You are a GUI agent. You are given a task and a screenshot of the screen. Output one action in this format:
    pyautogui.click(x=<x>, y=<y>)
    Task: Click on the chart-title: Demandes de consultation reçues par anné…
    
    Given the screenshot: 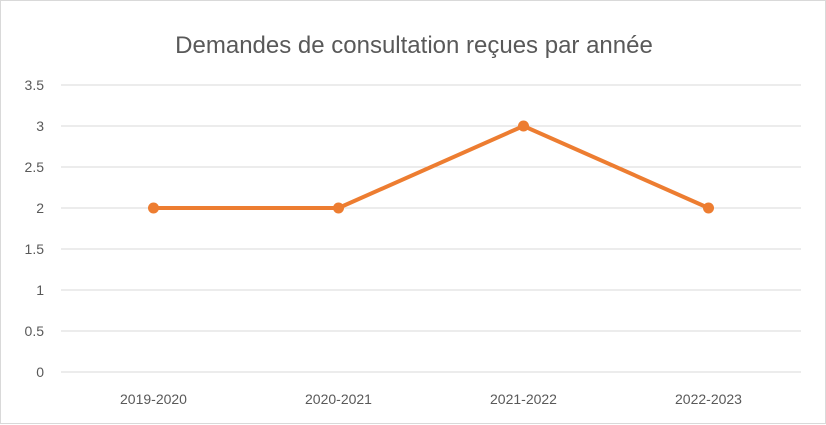 What is the action you would take?
    pyautogui.click(x=414, y=45)
    